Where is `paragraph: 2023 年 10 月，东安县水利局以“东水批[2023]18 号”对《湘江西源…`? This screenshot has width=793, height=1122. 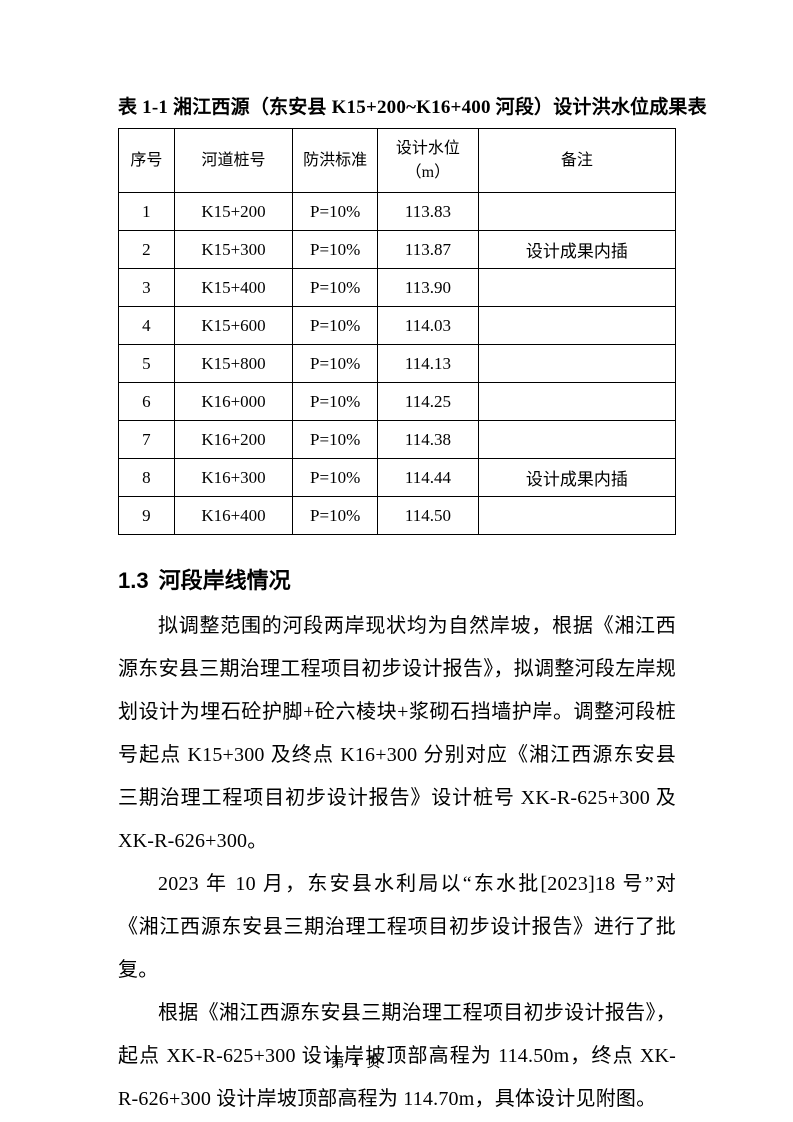 paragraph: 2023 年 10 月，东安县水利局以“东水批[2023]18 号”对《湘江西源… is located at coordinates (397, 927).